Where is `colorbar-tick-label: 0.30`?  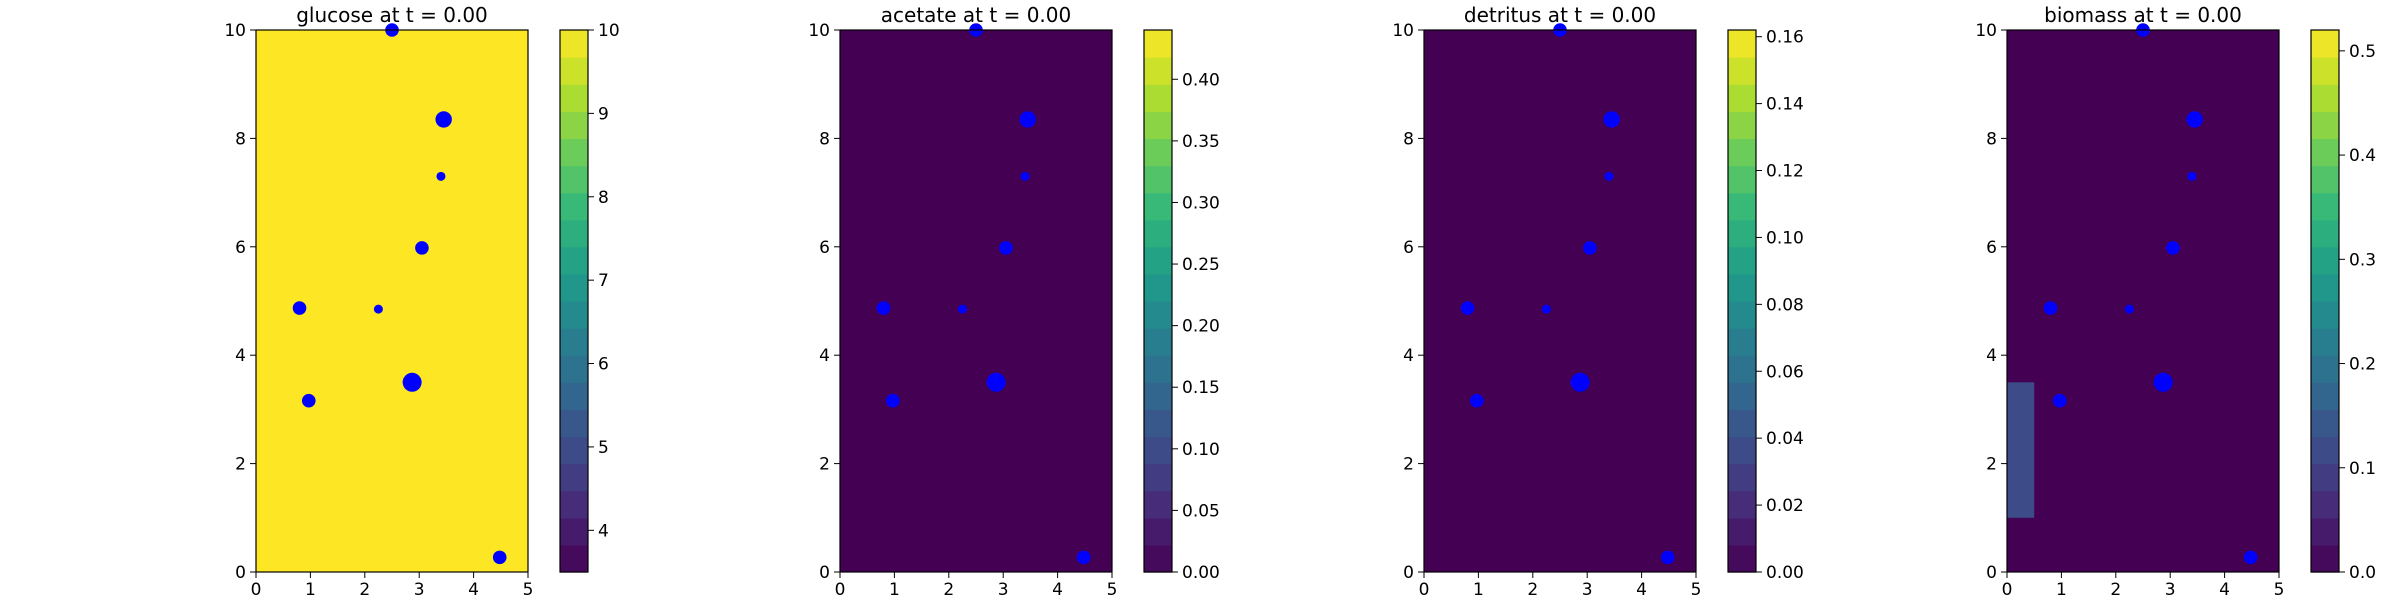
colorbar-tick-label: 0.30 is located at coordinates (1201, 203).